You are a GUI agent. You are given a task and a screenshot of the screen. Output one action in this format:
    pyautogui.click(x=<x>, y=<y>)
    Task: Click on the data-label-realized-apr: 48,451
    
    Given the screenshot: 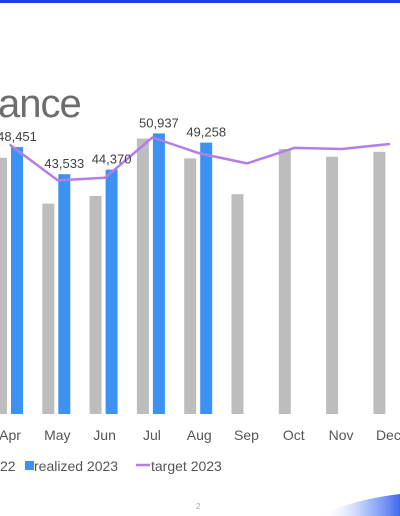 What is the action you would take?
    pyautogui.click(x=18, y=136)
    